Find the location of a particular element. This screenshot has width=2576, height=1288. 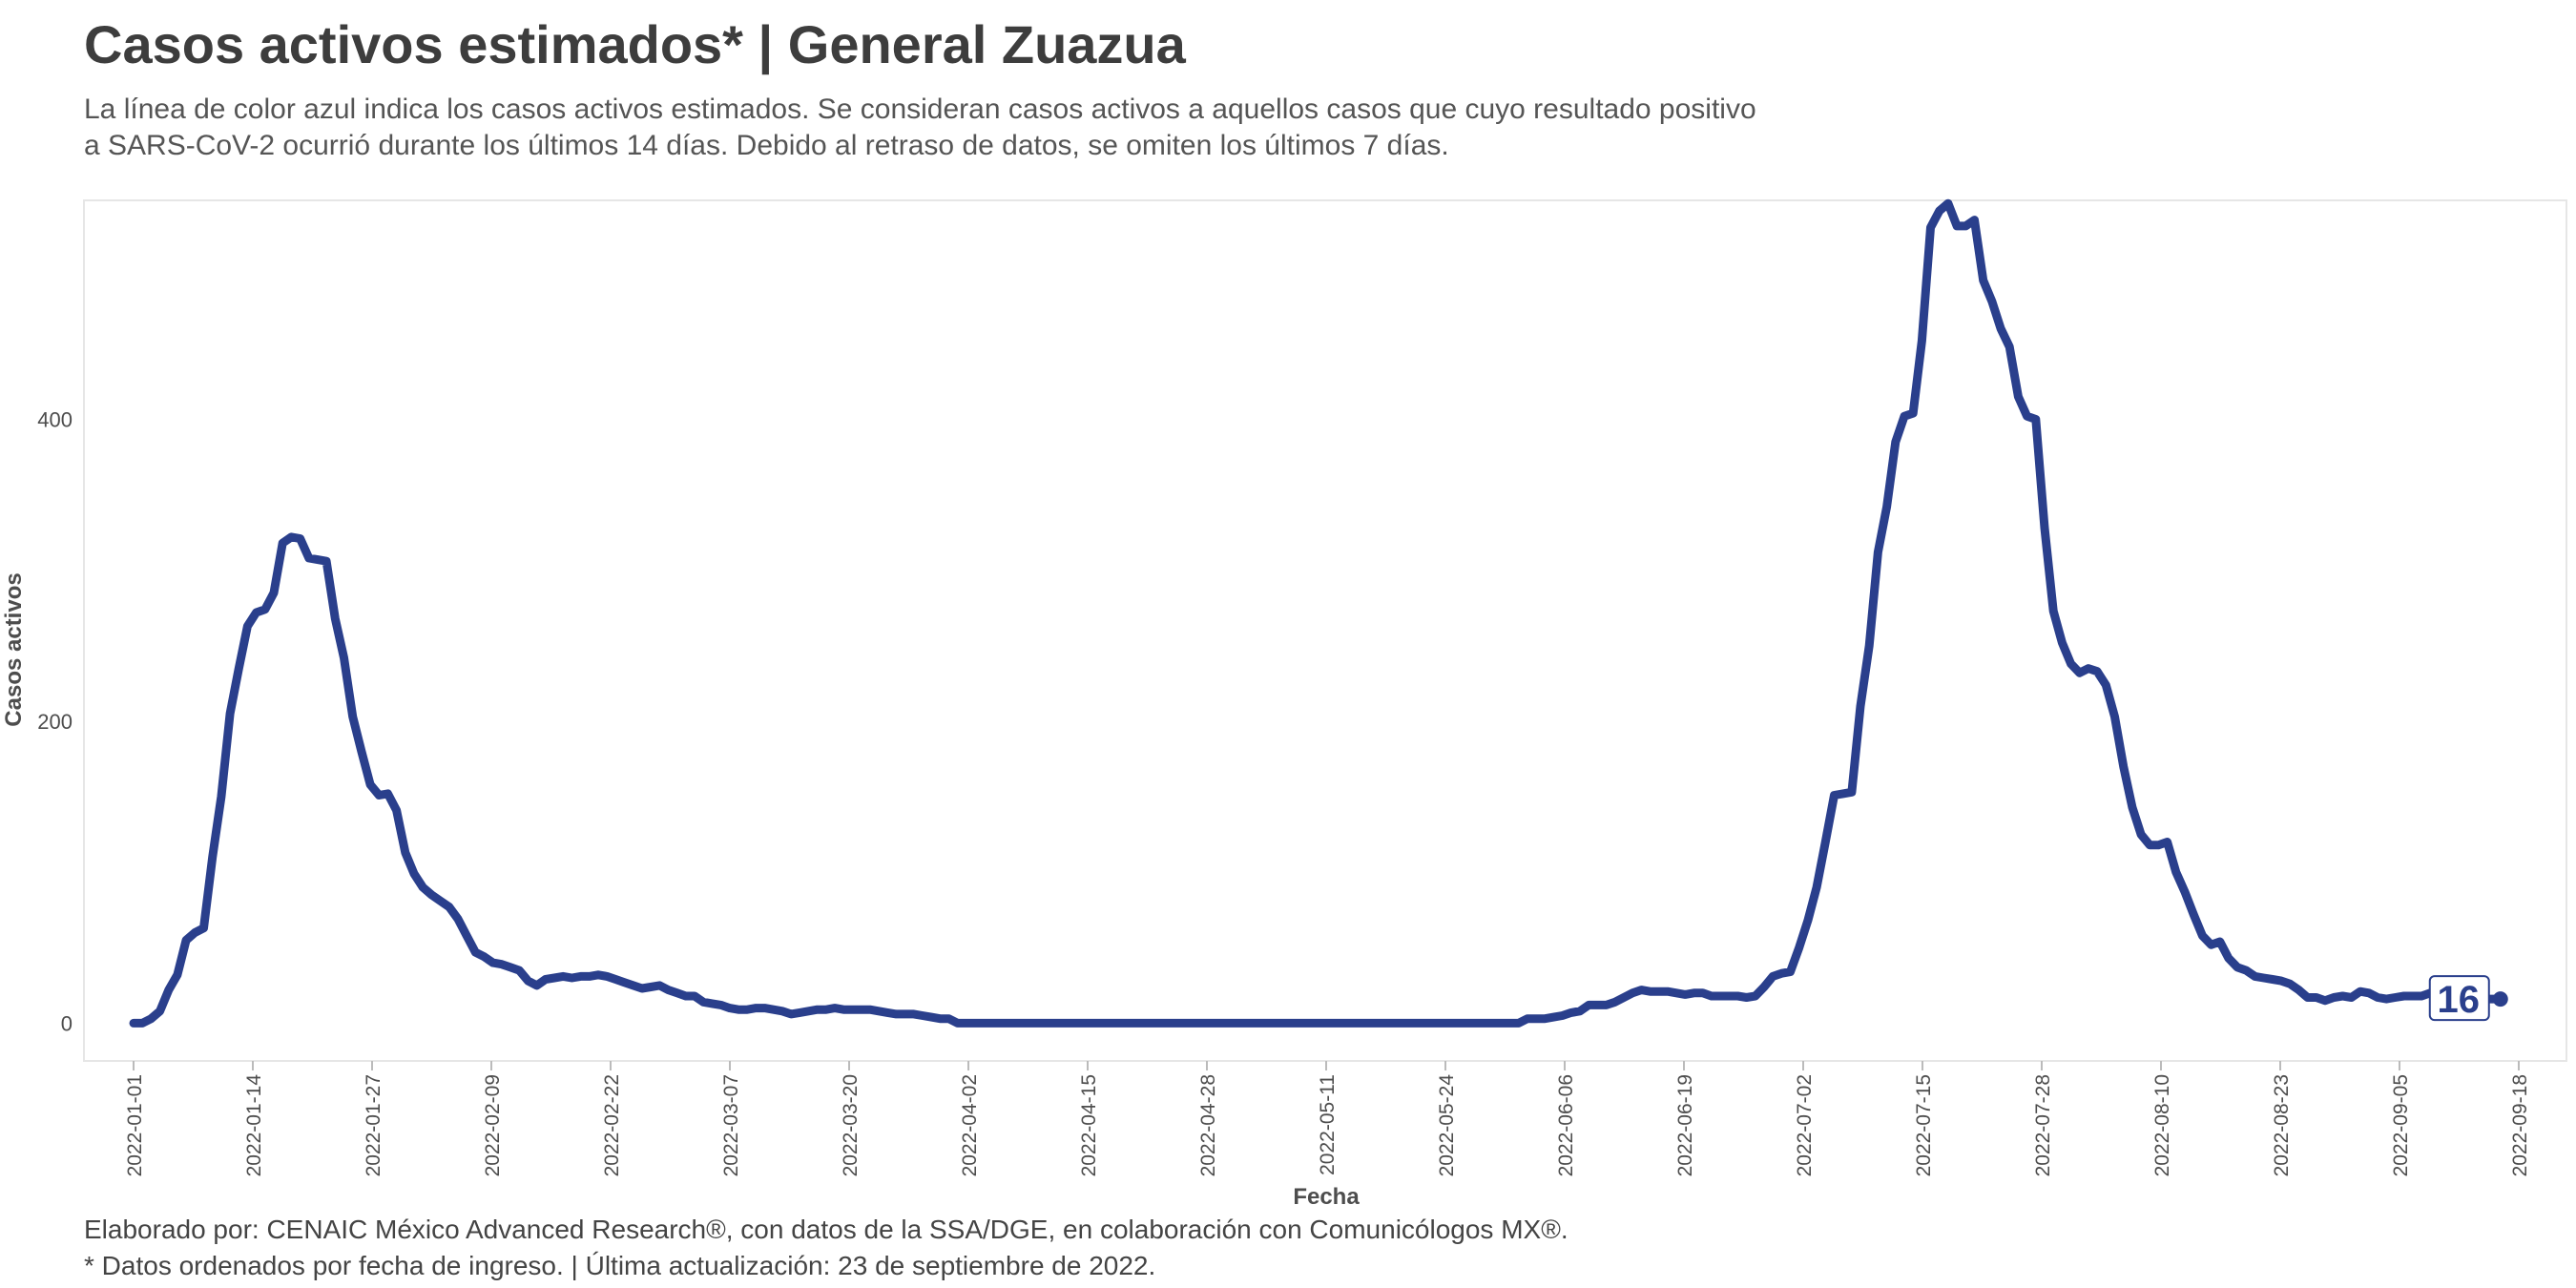

x-axis-title: Fecha is located at coordinates (1326, 1197).